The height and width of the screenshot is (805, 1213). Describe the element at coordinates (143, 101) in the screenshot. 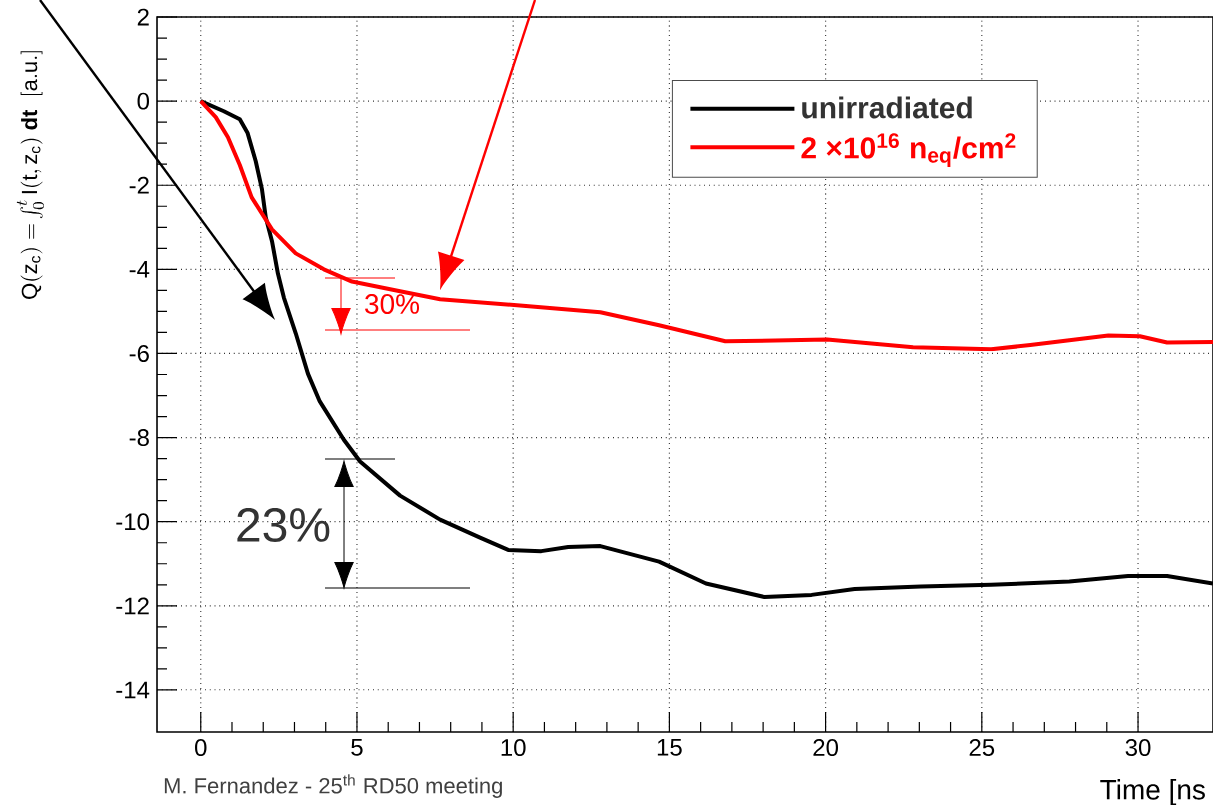

I see `y-tick-label: 0` at that location.